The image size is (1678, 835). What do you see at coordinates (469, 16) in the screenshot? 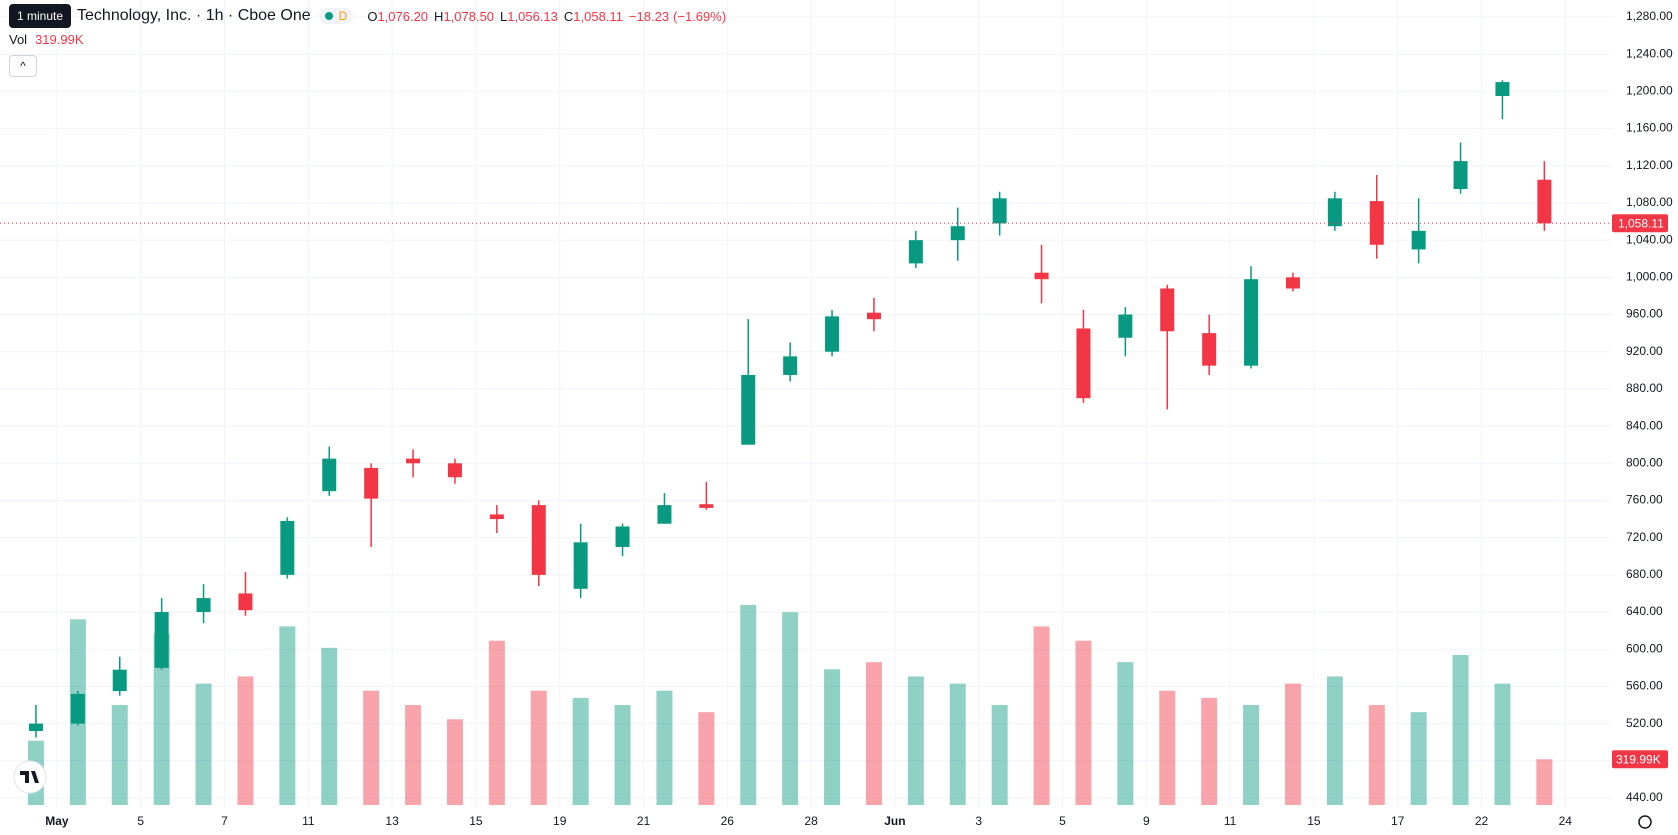
I see `high-value: 1,078.50` at bounding box center [469, 16].